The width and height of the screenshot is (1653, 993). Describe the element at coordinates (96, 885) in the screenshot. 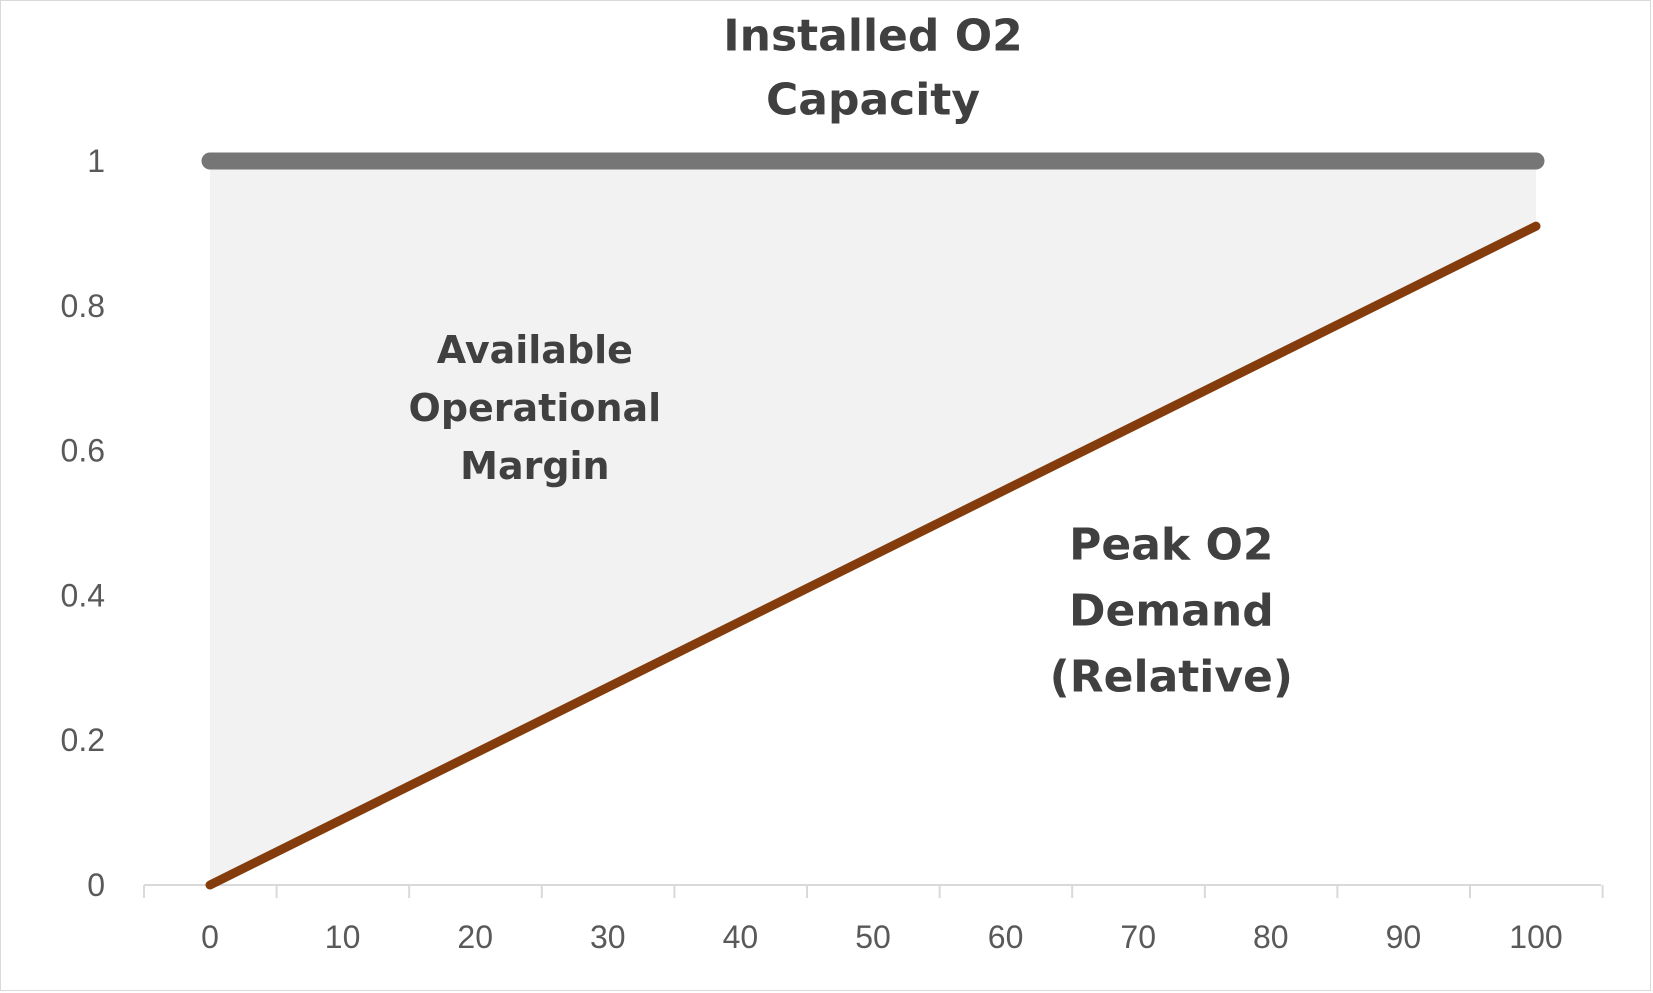

I see `y-tick-label: 0` at that location.